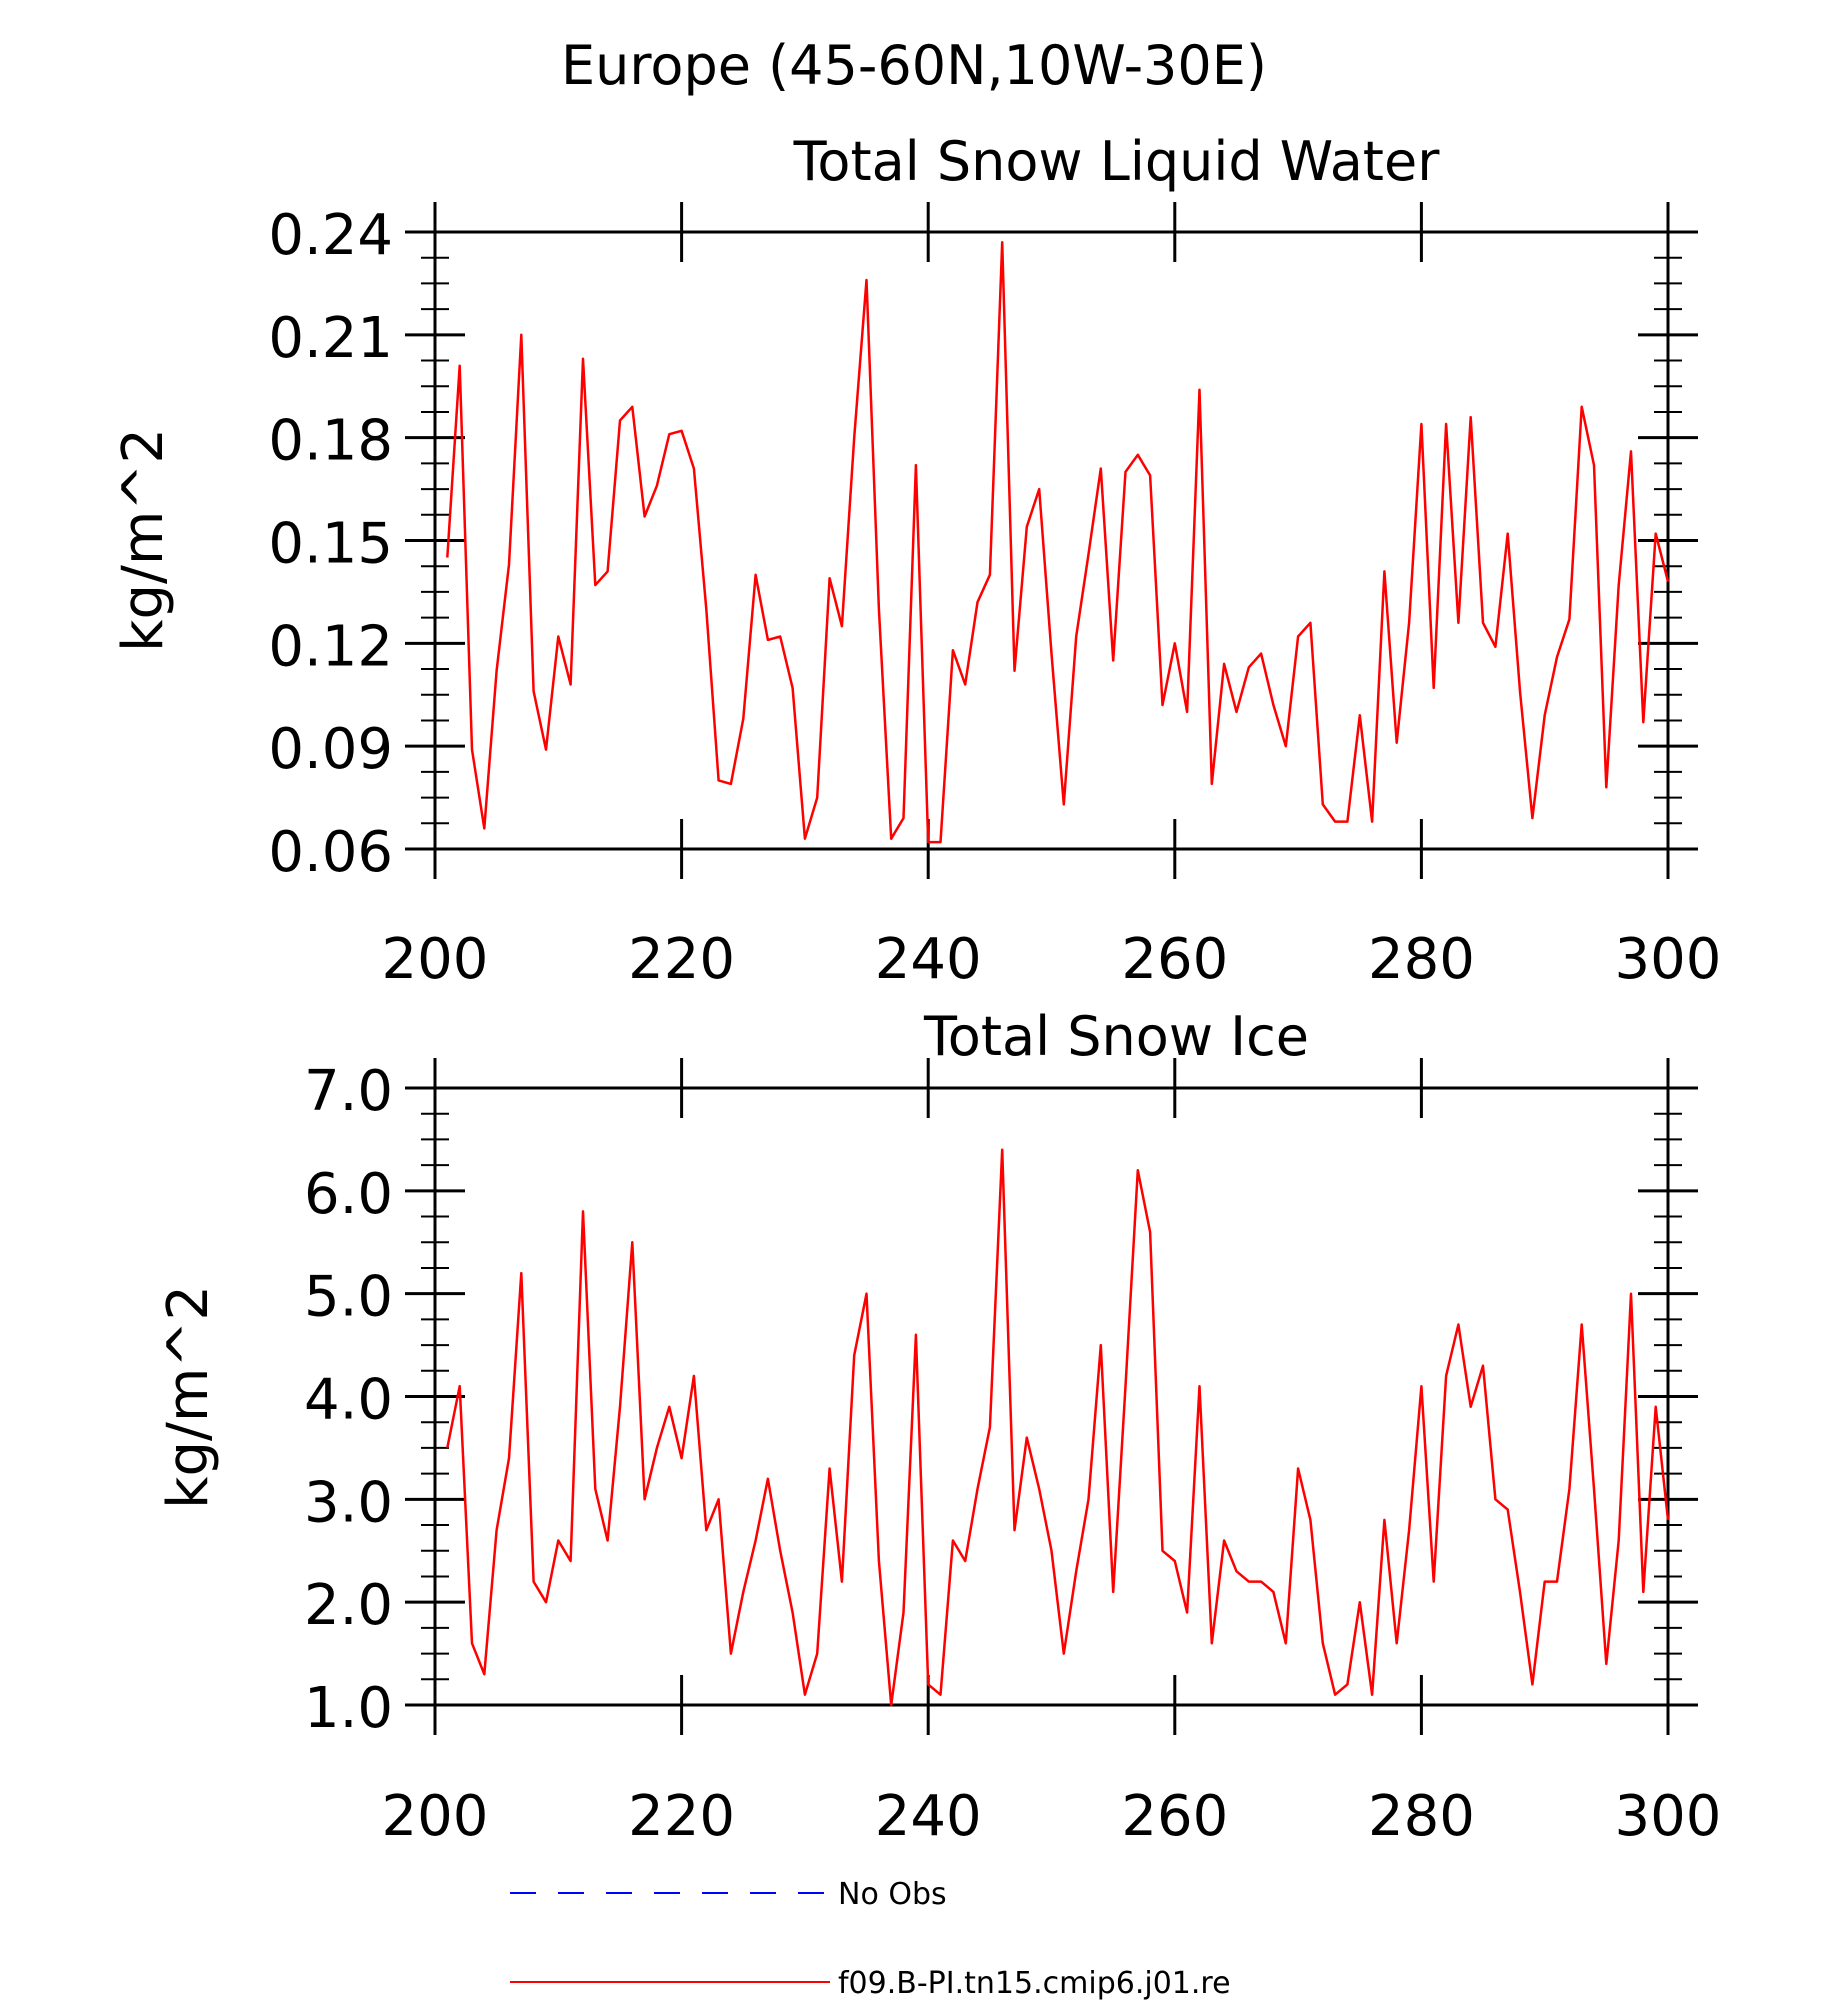  I want to click on y-tick-label: 1.0, so click(348, 1708).